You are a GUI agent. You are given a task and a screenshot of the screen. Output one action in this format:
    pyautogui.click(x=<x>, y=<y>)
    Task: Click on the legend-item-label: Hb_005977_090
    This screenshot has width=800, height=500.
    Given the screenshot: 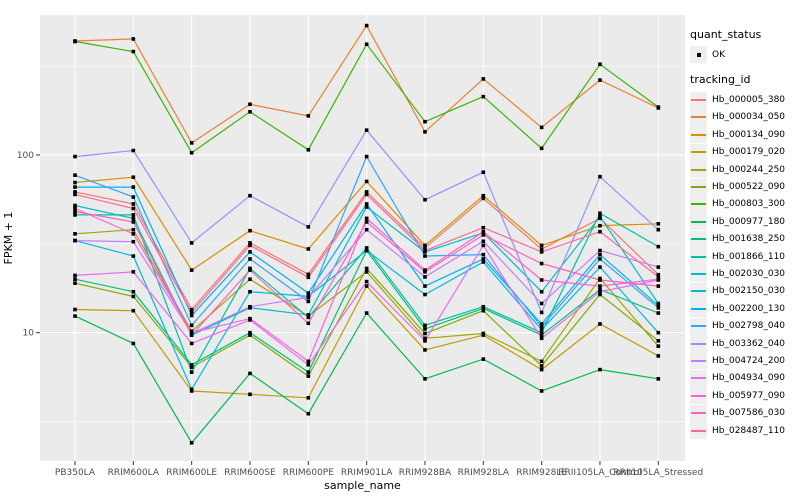 What is the action you would take?
    pyautogui.click(x=749, y=395)
    